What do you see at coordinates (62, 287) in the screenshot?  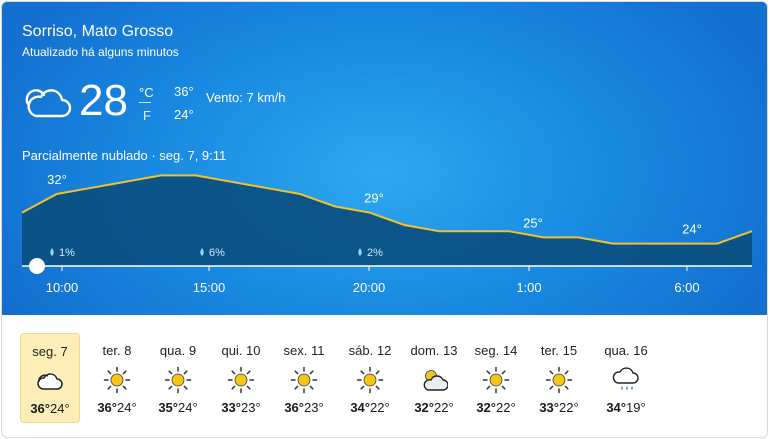 I see `time-label: 10:00` at bounding box center [62, 287].